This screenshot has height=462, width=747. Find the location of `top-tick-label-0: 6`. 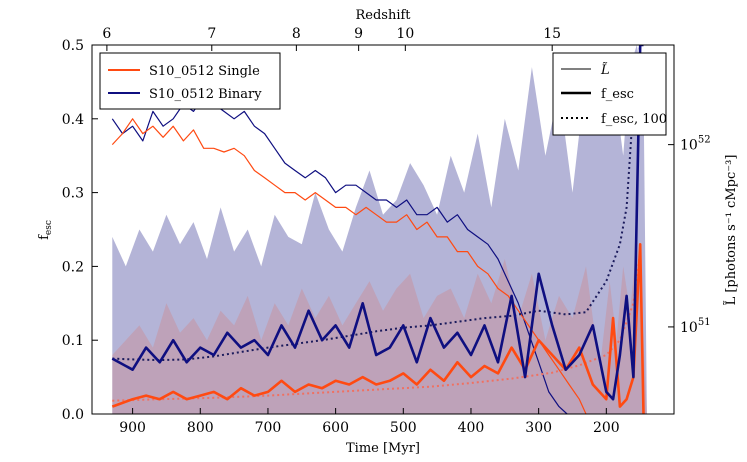

top-tick-label-0: 6 is located at coordinates (106, 34).